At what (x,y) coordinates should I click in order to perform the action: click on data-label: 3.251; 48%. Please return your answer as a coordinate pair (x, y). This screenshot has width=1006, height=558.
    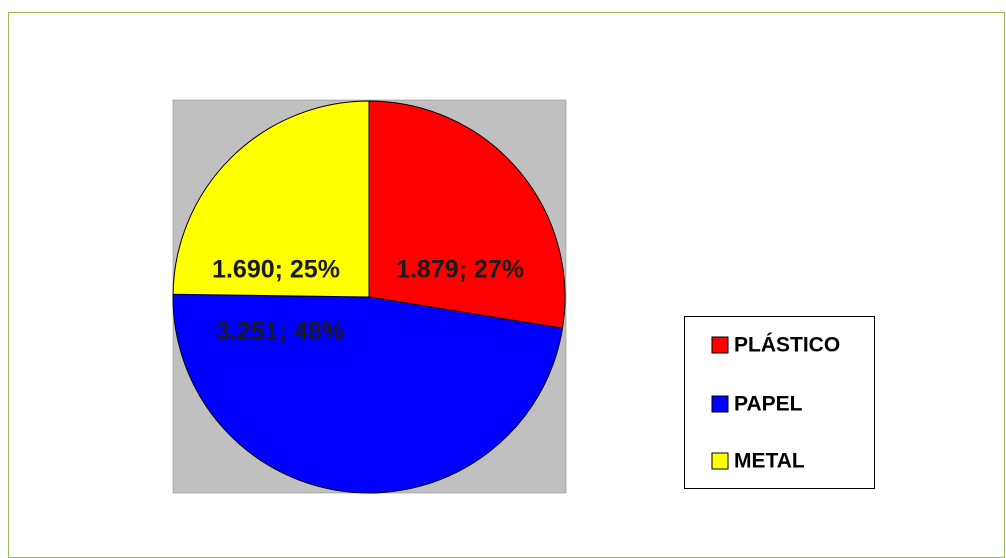
    Looking at the image, I should click on (280, 332).